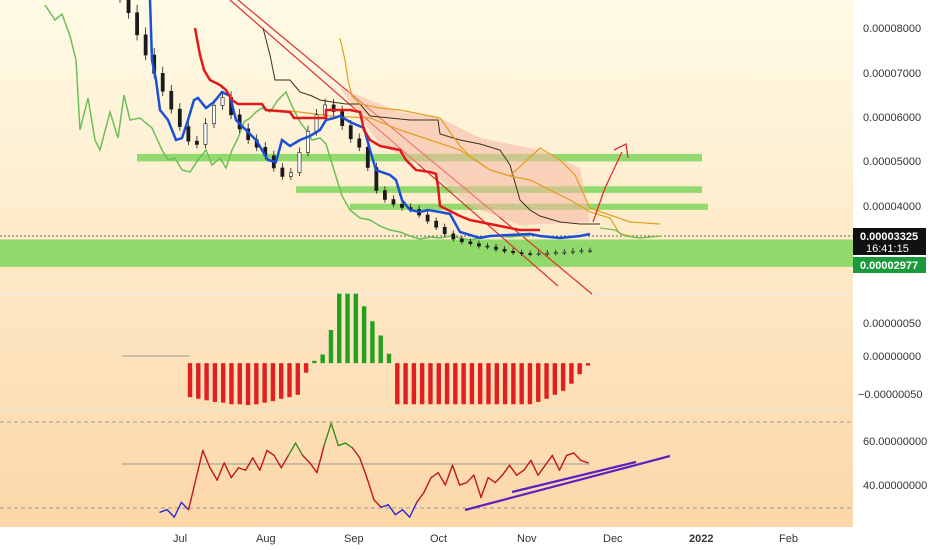 This screenshot has height=550, width=932. Describe the element at coordinates (607, 187) in the screenshot. I see `projection-arrow-line` at that location.